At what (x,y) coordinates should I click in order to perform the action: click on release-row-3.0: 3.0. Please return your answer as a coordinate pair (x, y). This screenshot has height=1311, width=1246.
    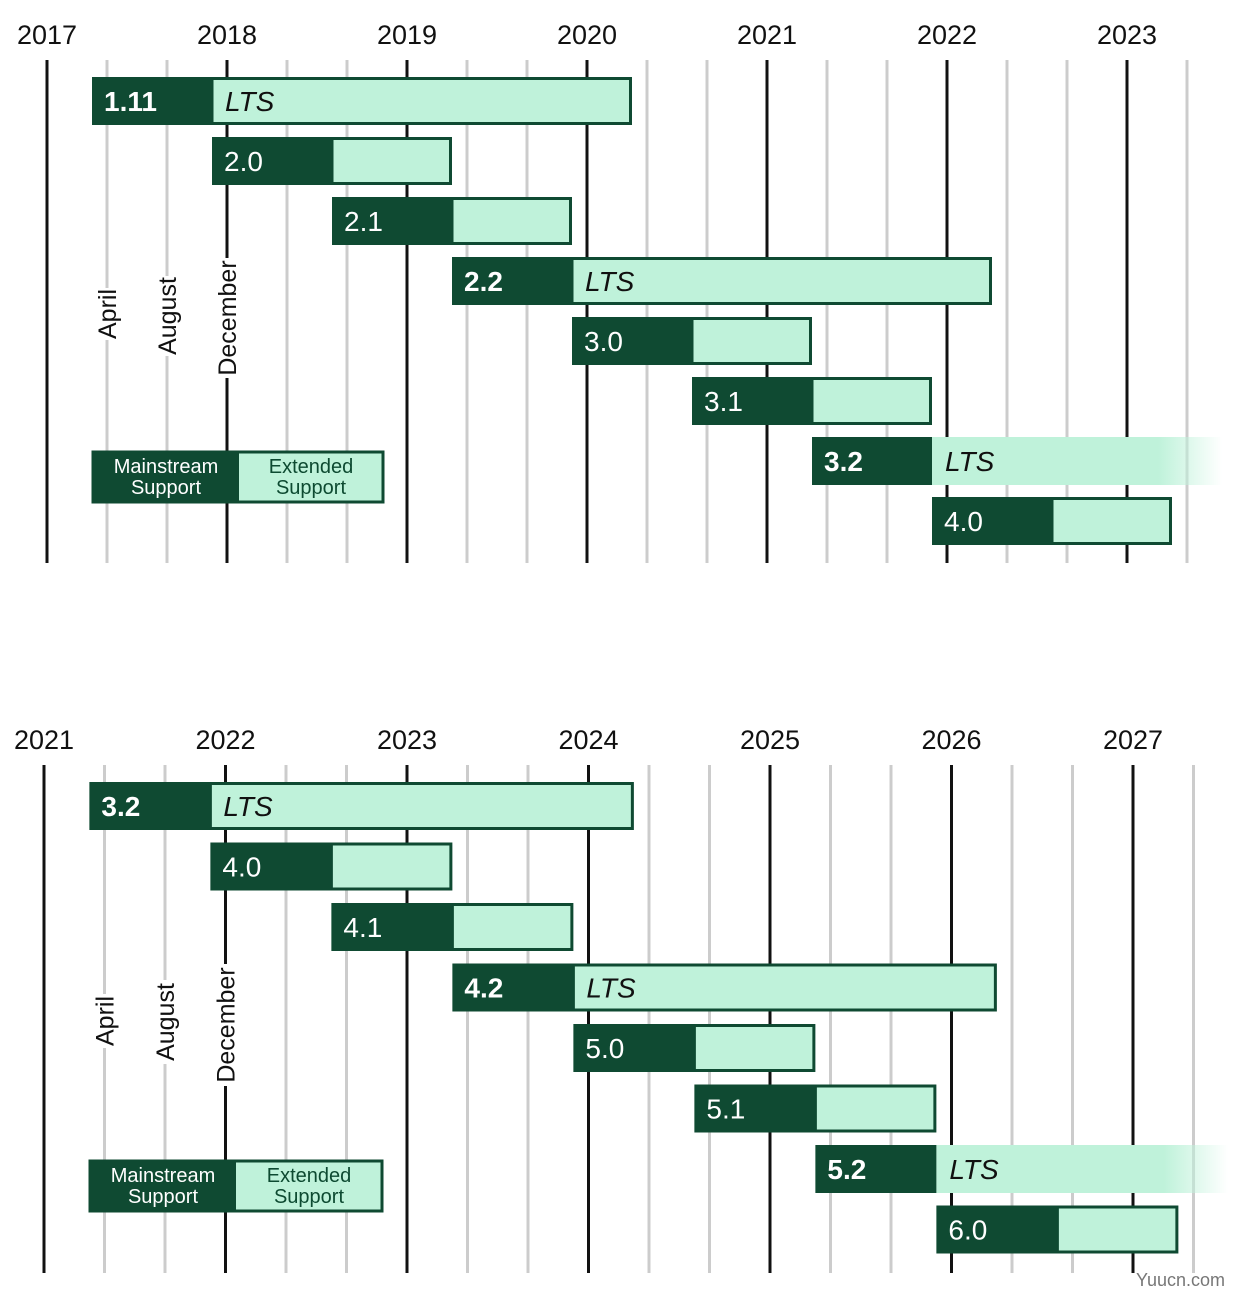
    Looking at the image, I should click on (692, 341).